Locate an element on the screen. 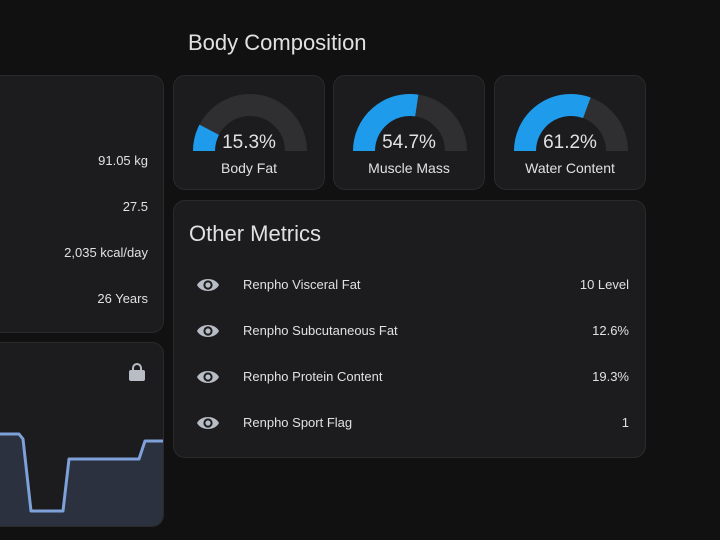  body-fat-gauge is located at coordinates (250, 123).